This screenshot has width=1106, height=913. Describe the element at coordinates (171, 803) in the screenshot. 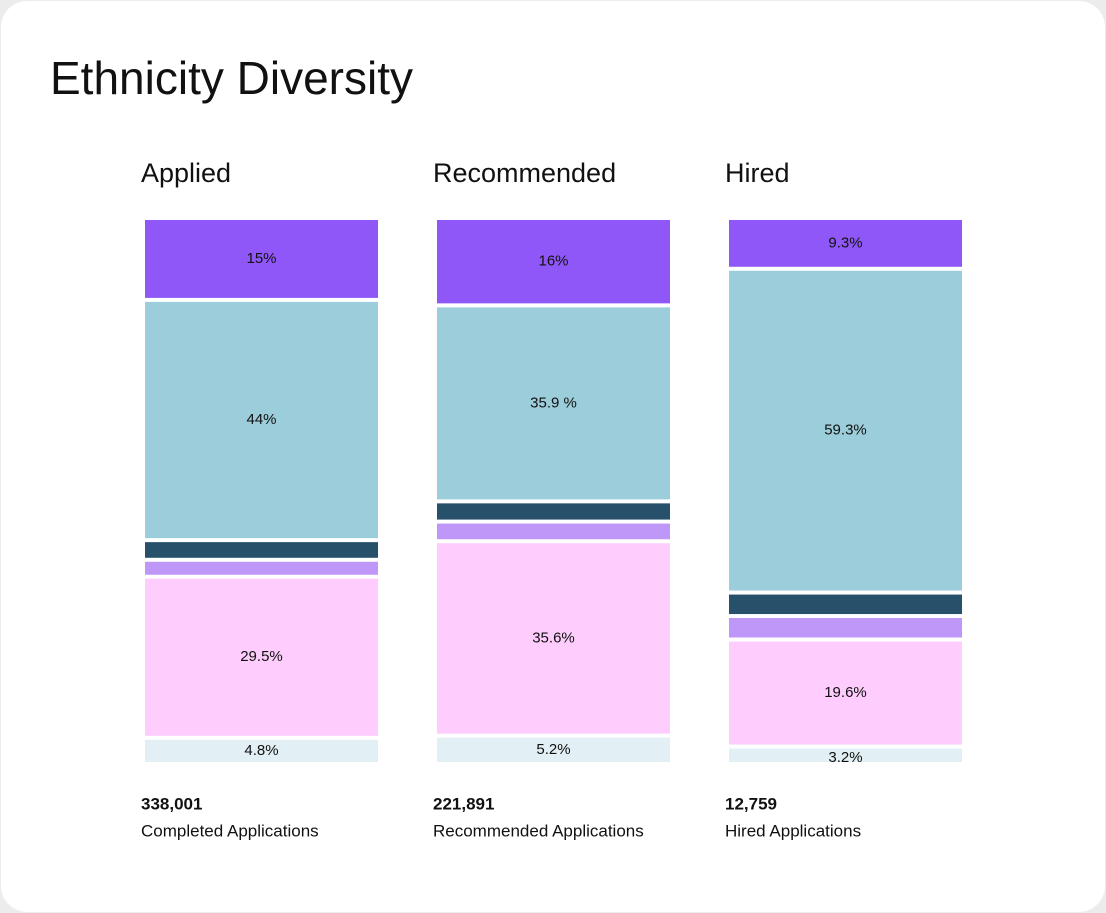

I see `total-value: 338,001` at that location.